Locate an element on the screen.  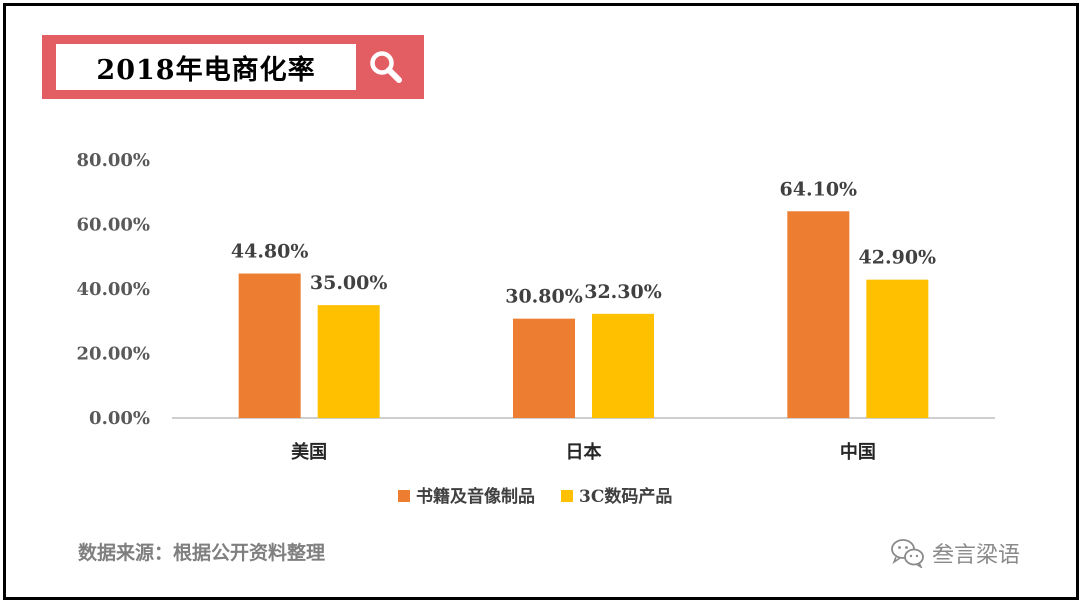
data-label: 35.00% is located at coordinates (349, 283).